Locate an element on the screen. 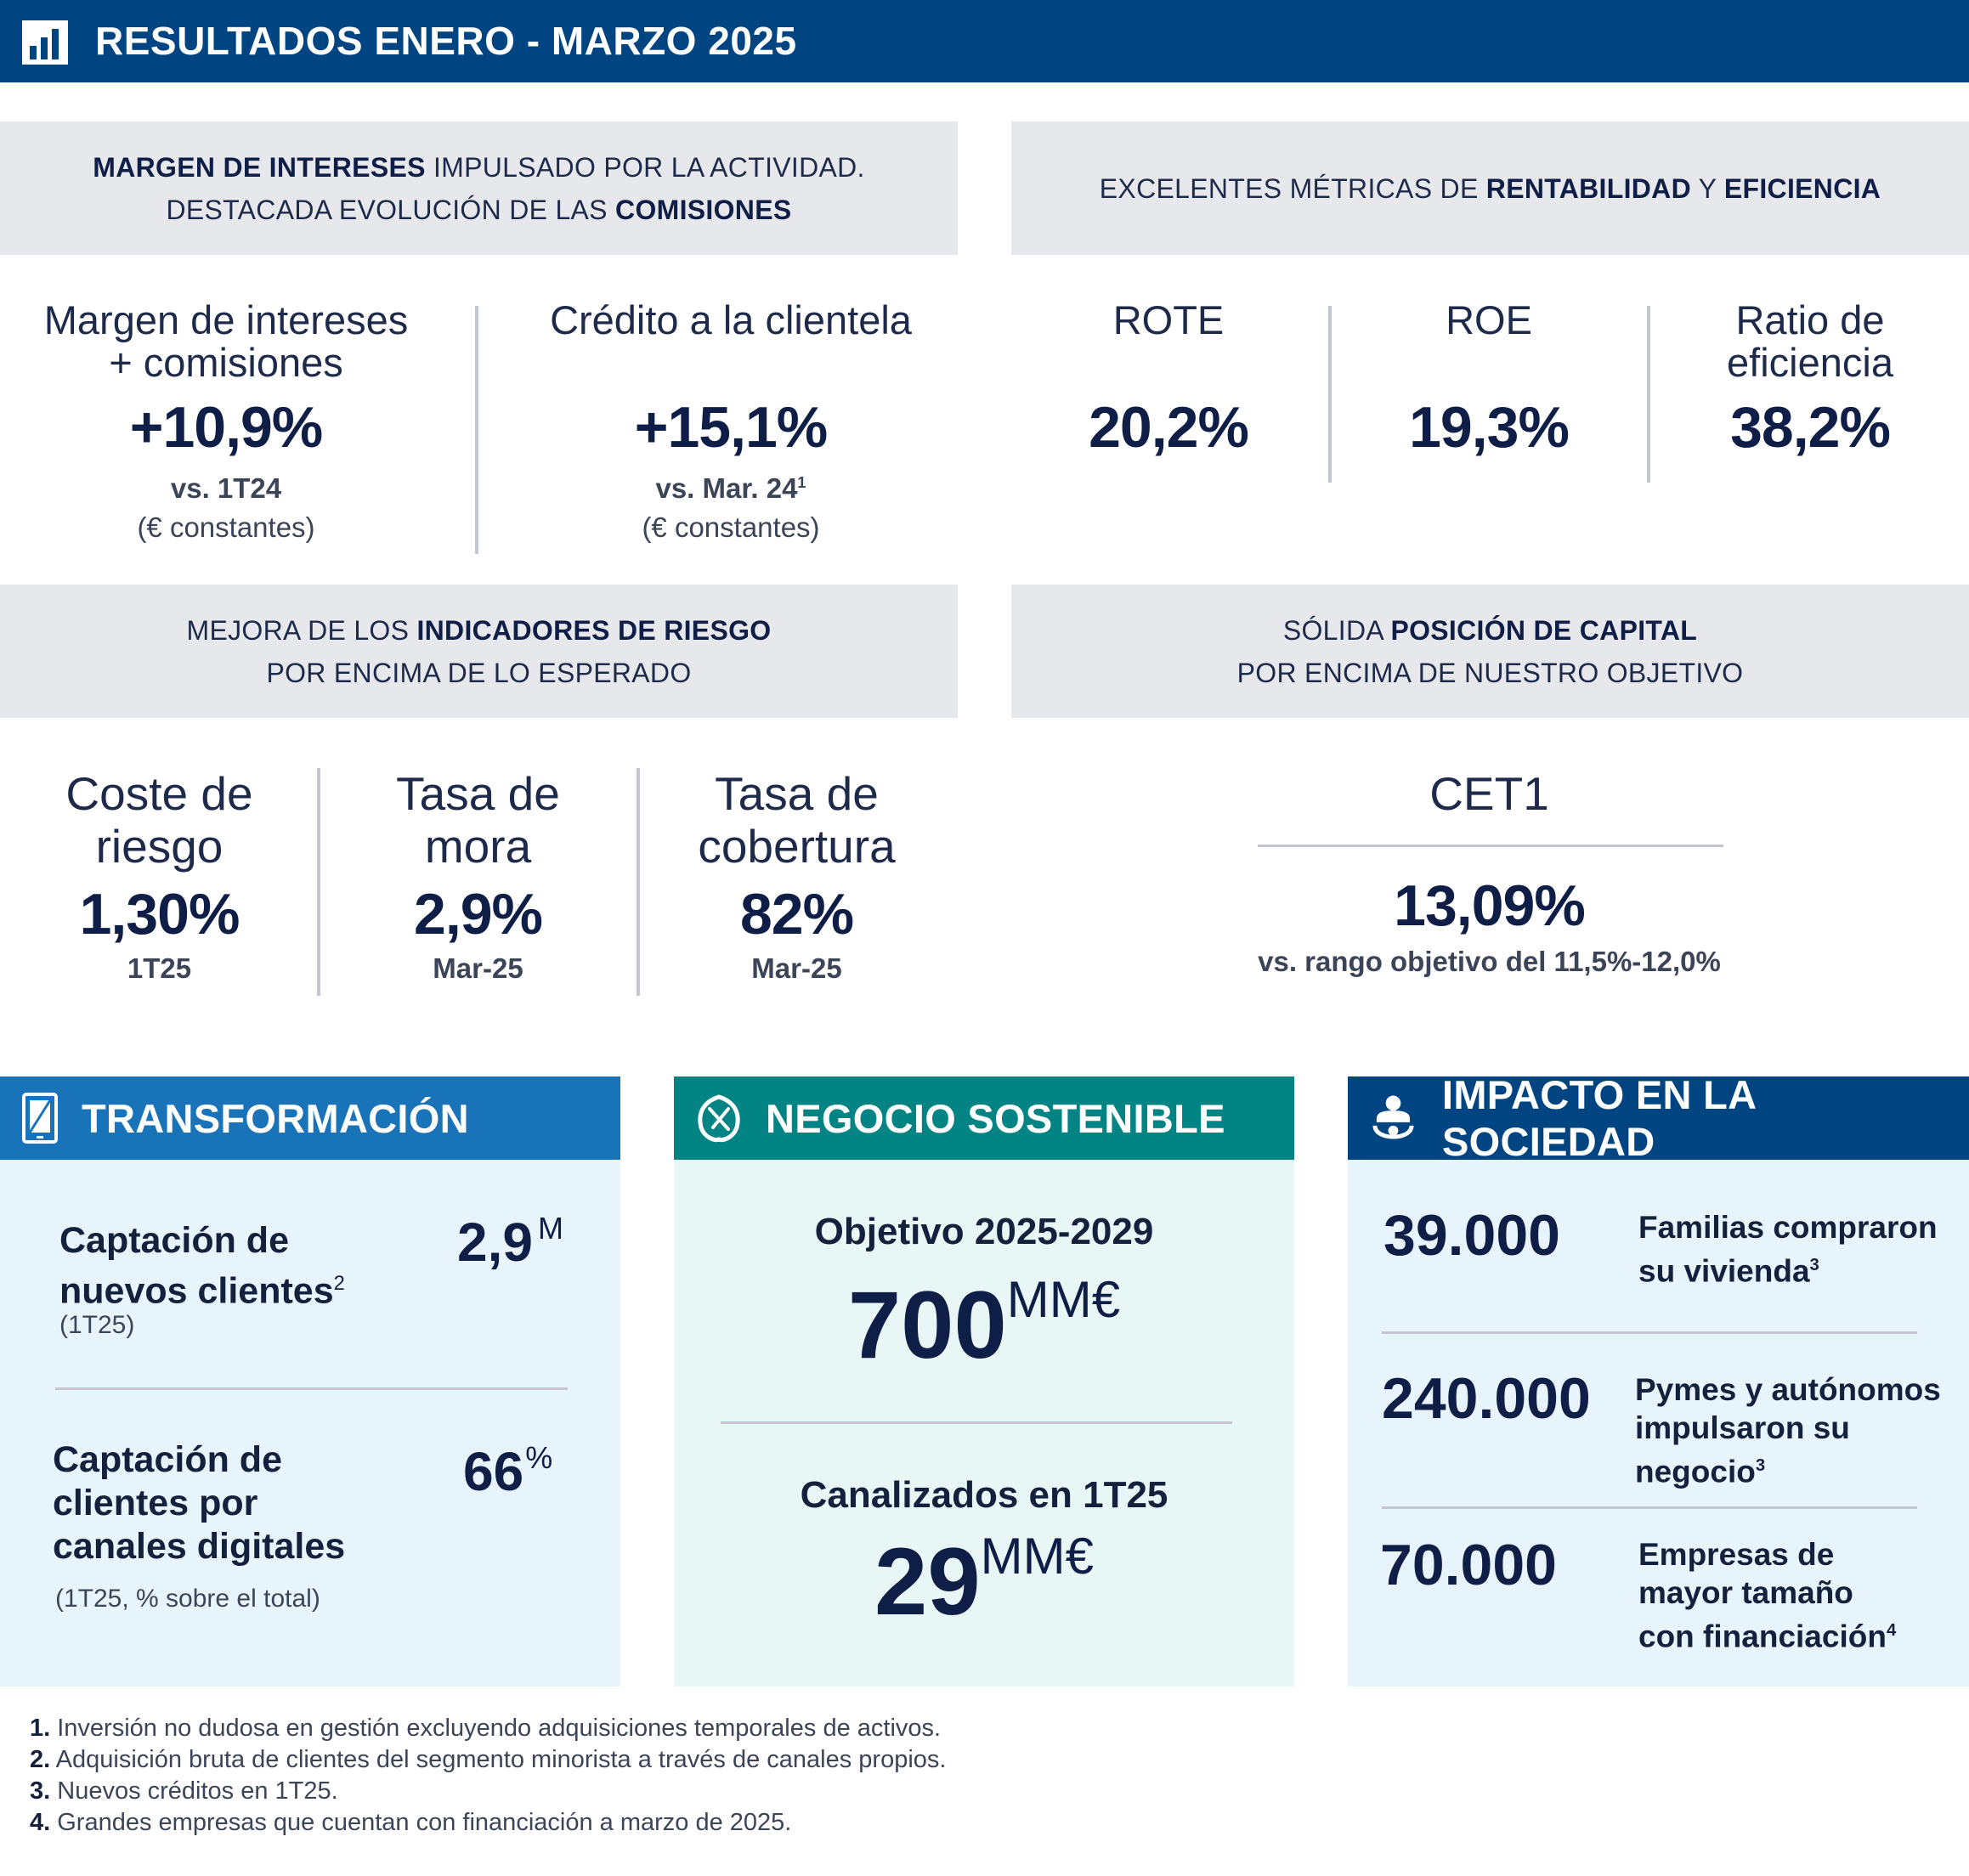 The width and height of the screenshot is (1969, 1876). transf-item1-value-group: 2,9 M is located at coordinates (510, 1242).